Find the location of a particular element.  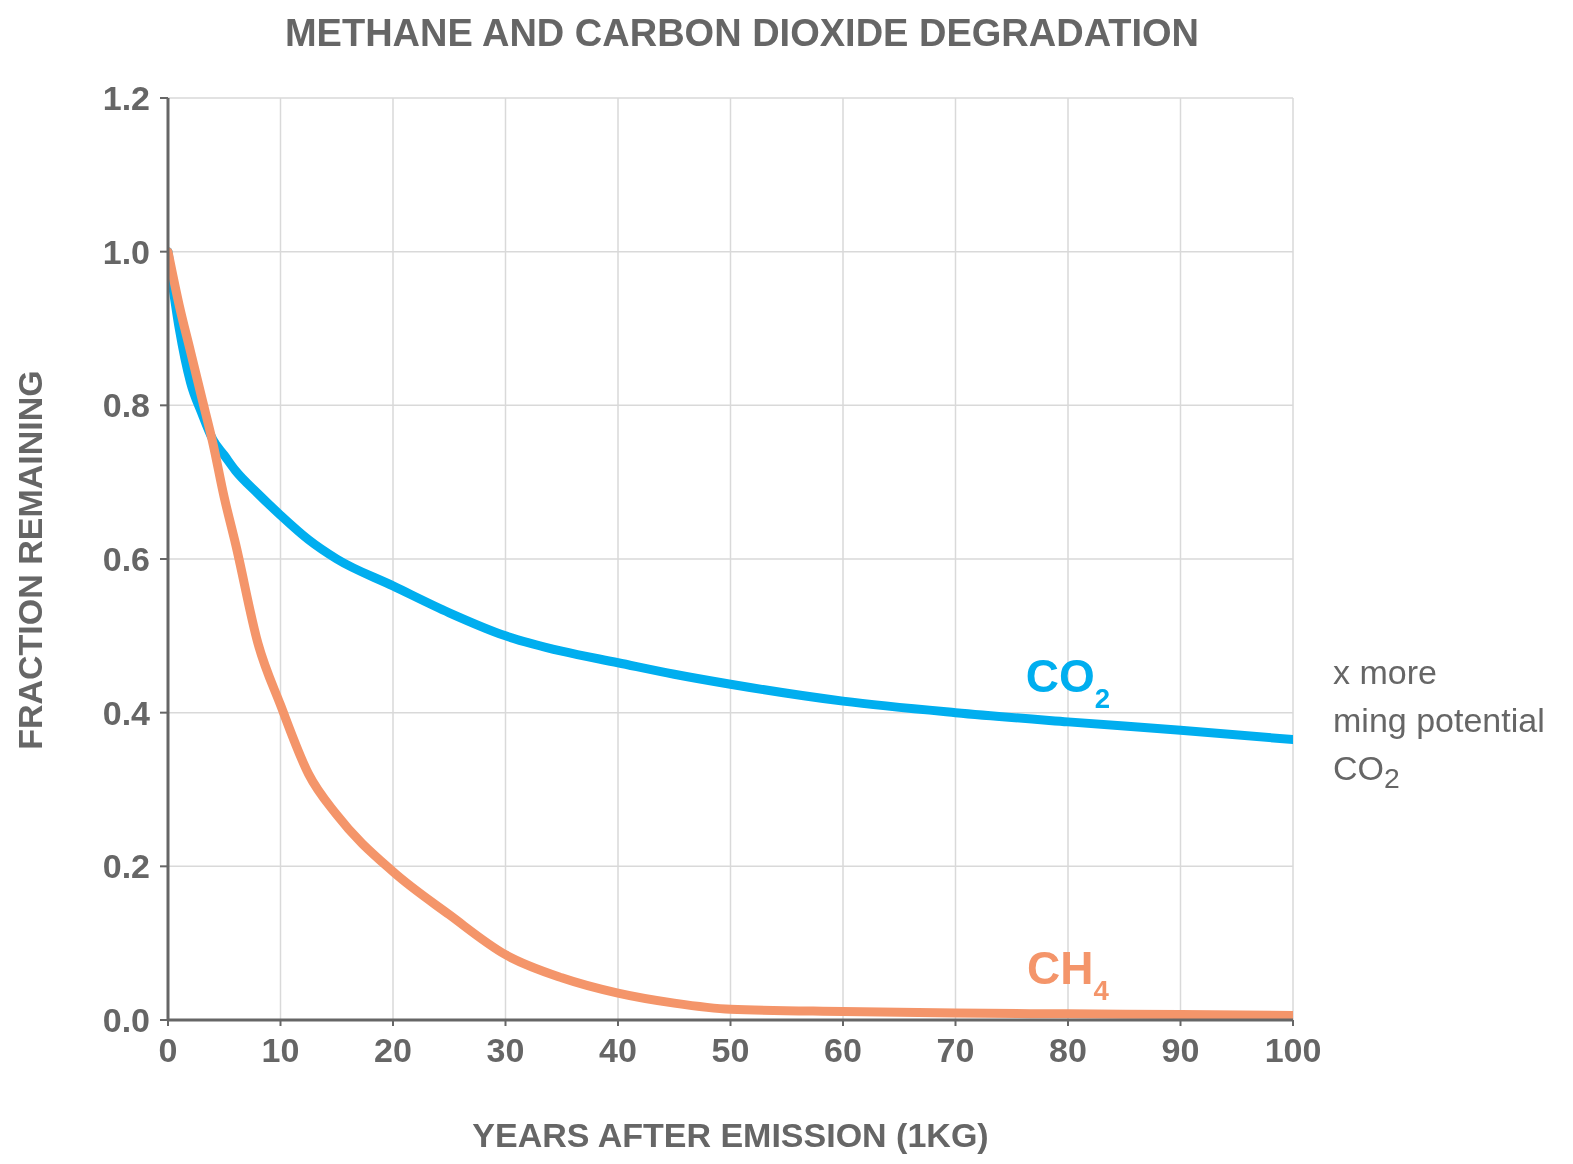

y-tick-label: 0.4 is located at coordinates (126, 712).